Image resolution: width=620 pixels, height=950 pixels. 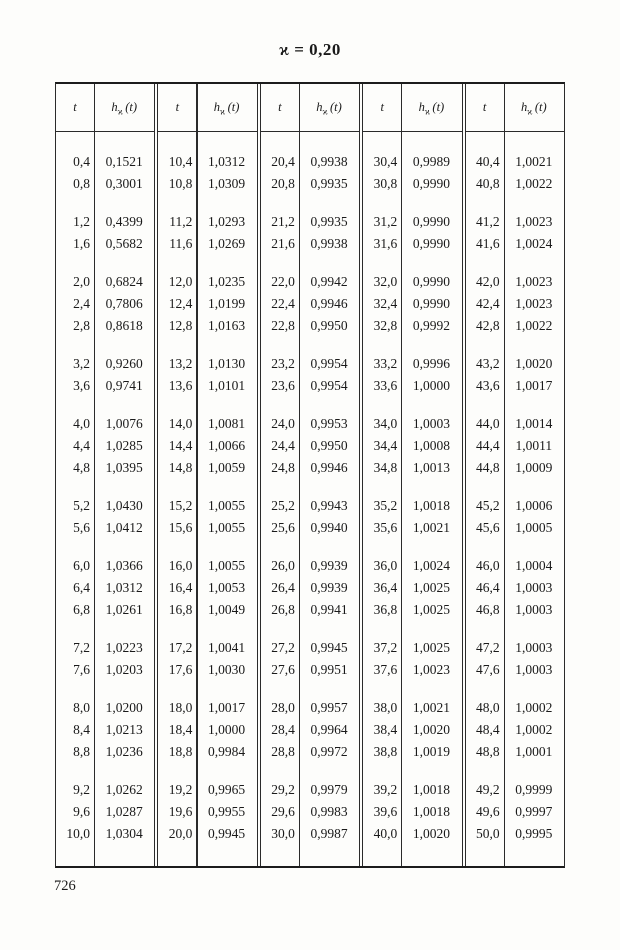 What do you see at coordinates (124, 183) in the screenshot?
I see `h-value: 0,3001` at bounding box center [124, 183].